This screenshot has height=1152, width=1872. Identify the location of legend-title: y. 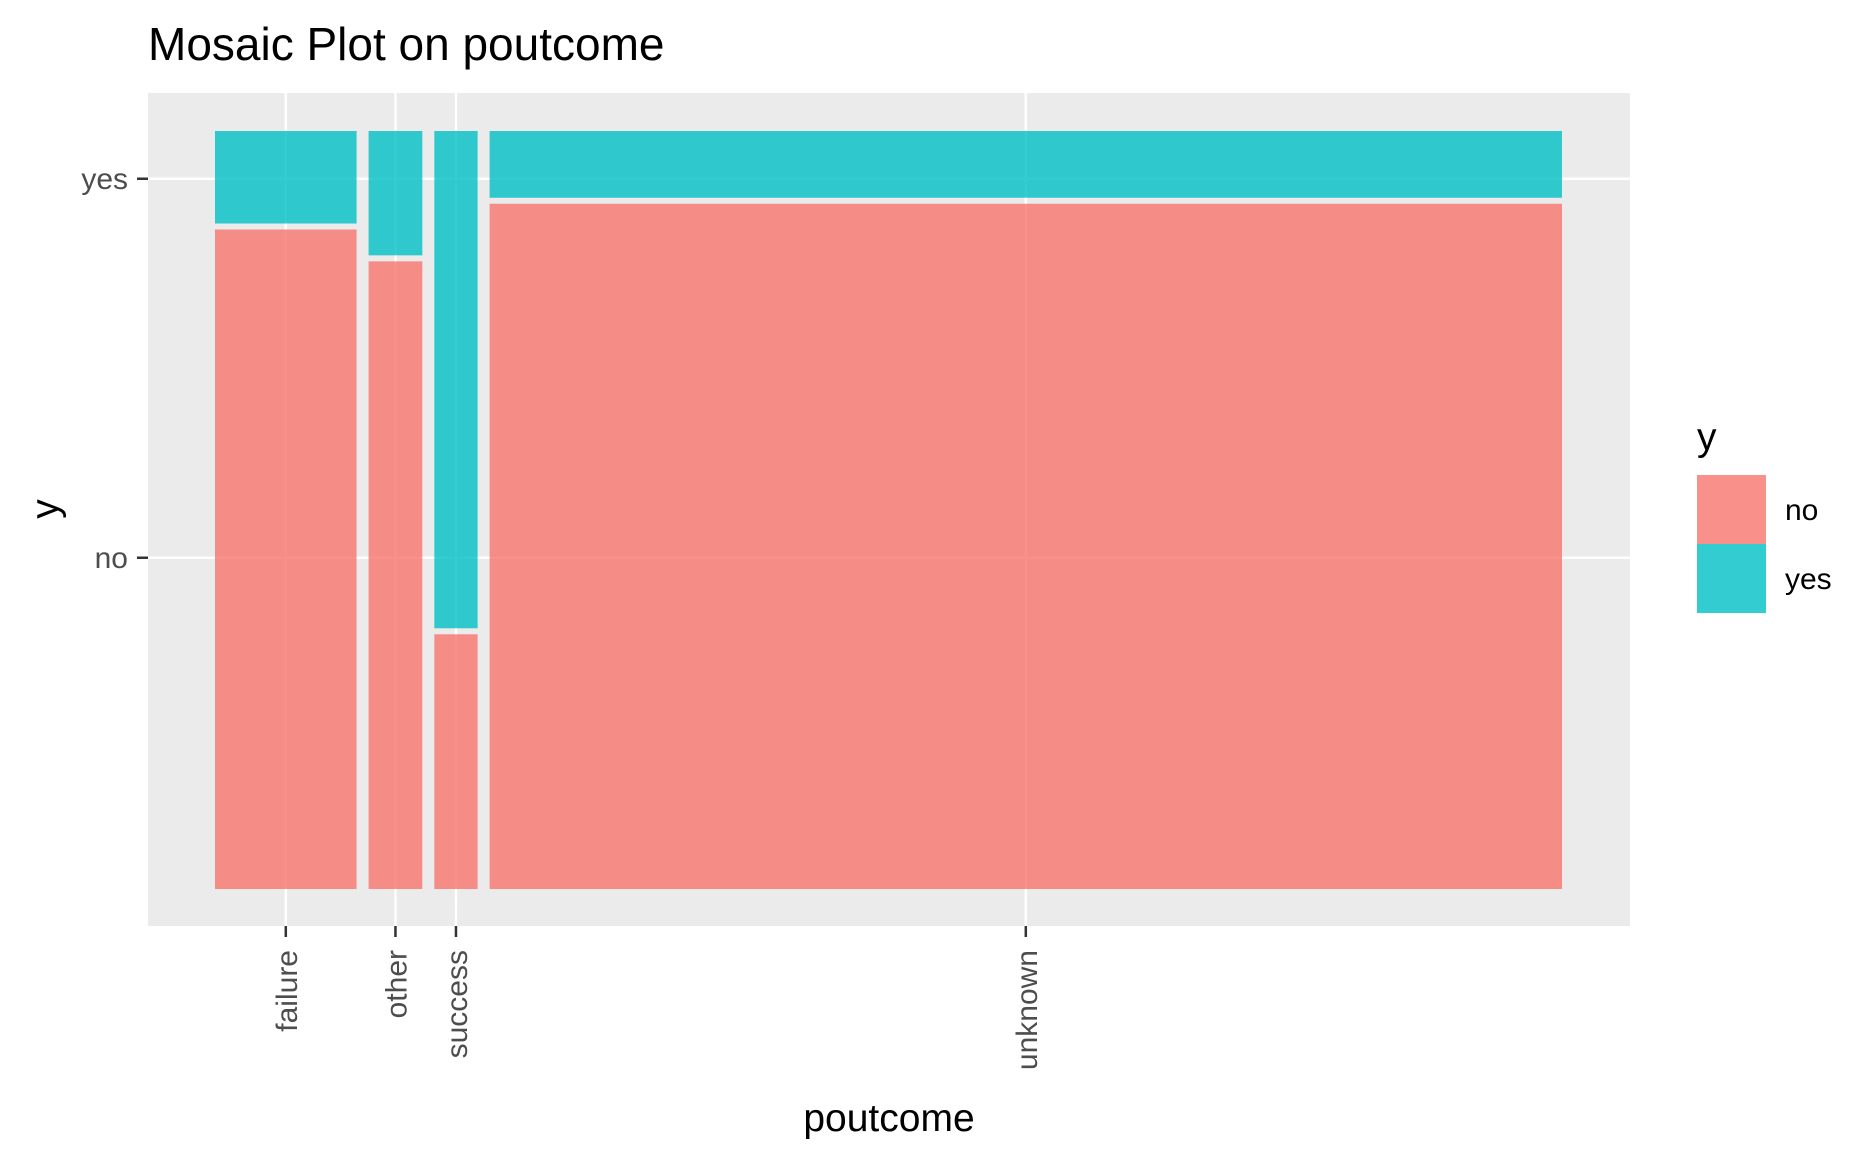
(1707, 437).